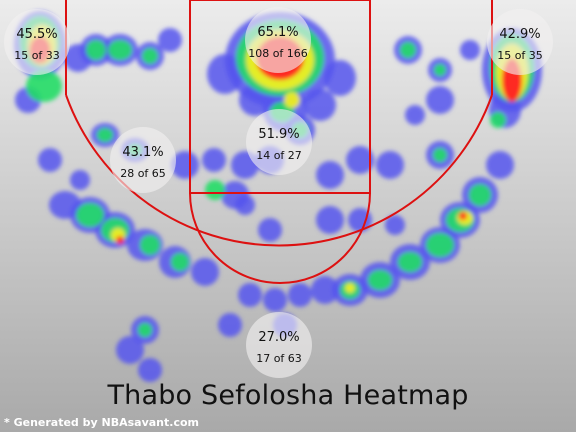 The height and width of the screenshot is (432, 576). Describe the element at coordinates (519, 34) in the screenshot. I see `zone-percentage: 42.9%` at that location.